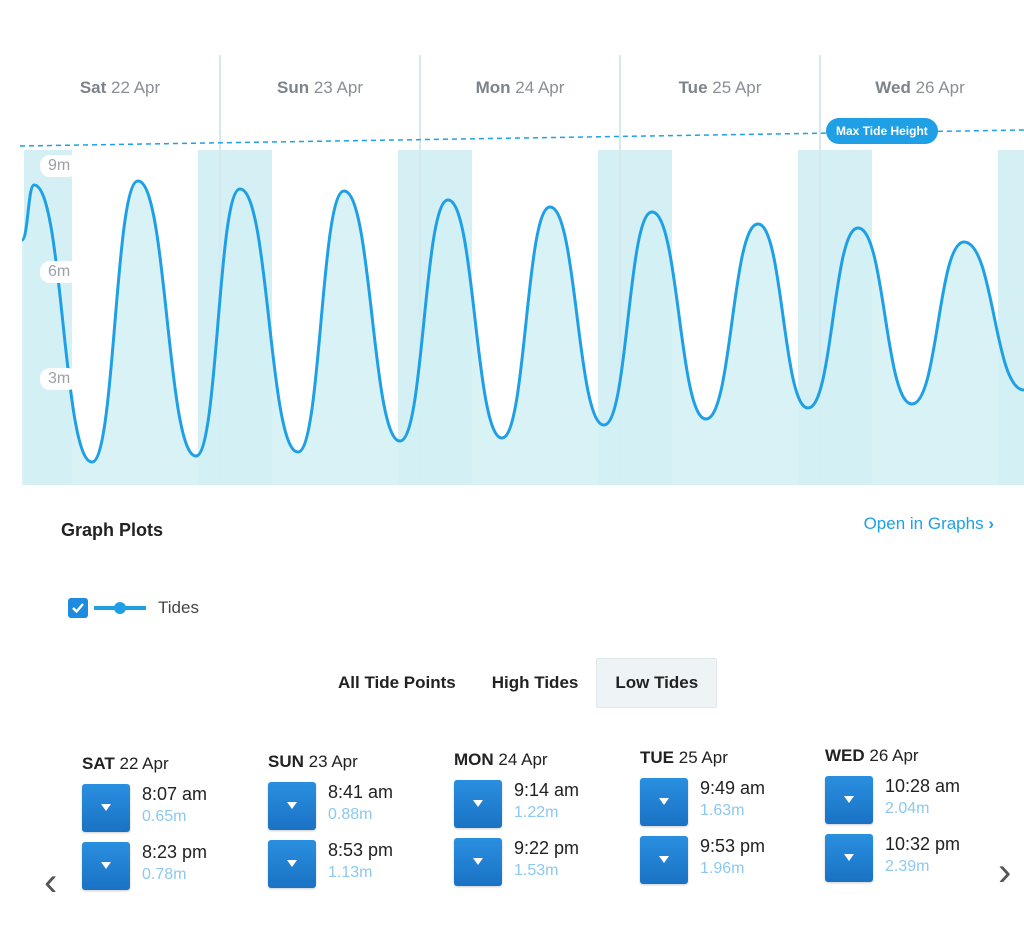  Describe the element at coordinates (535, 682) in the screenshot. I see `tab-high-tides: High Tides` at that location.